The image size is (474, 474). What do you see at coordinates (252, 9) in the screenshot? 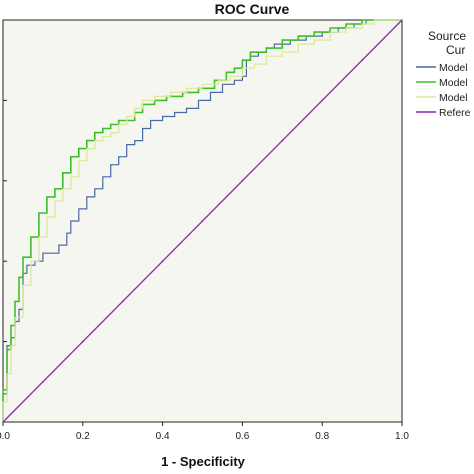
I see `chart-title: ROC Curve` at bounding box center [252, 9].